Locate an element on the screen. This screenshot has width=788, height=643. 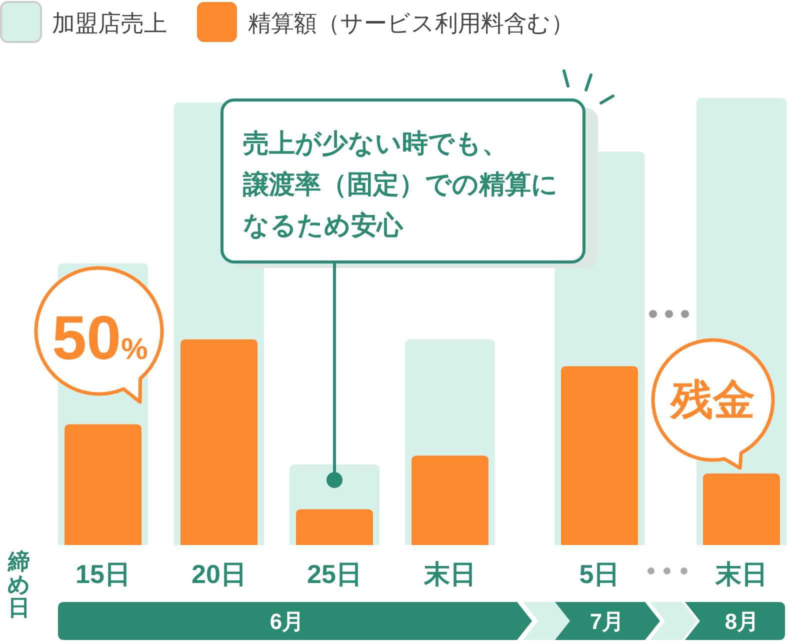
text: 締め日 is located at coordinates (18, 584).